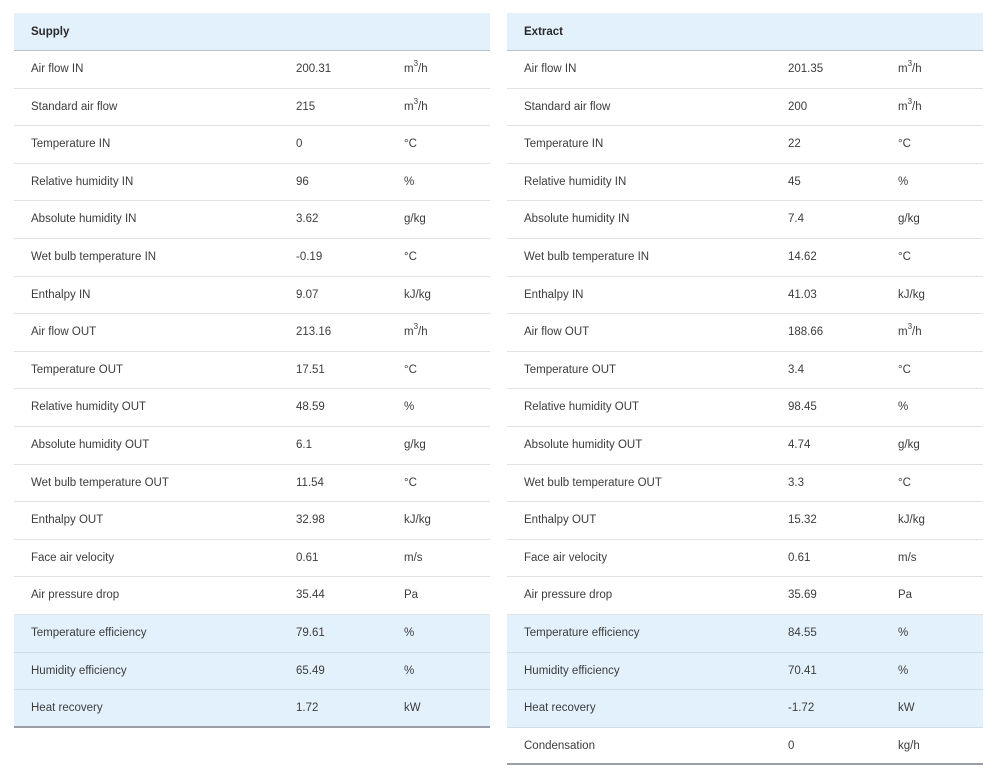 The width and height of the screenshot is (1000, 780). I want to click on row-value: 188.66, so click(806, 332).